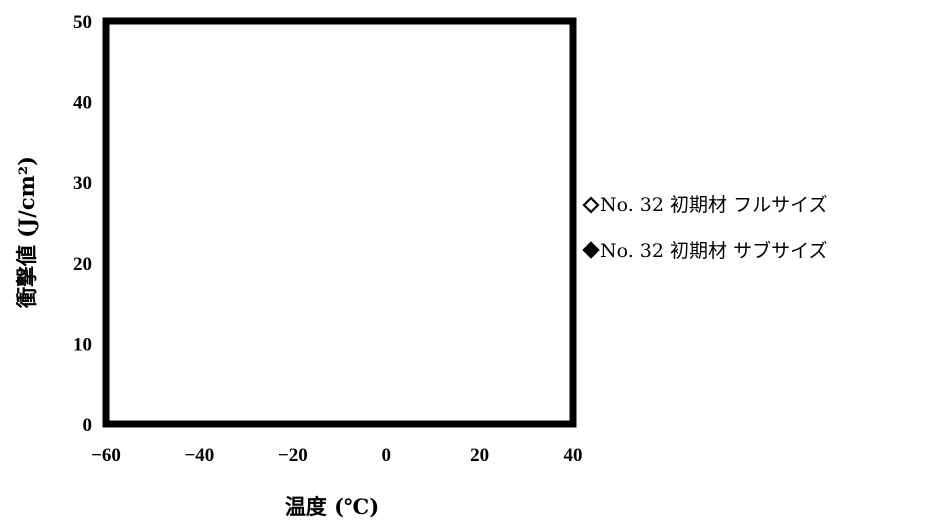 This screenshot has width=932, height=527. What do you see at coordinates (26, 232) in the screenshot?
I see `y-axis-title: 衝撃値 (J/cm²)` at bounding box center [26, 232].